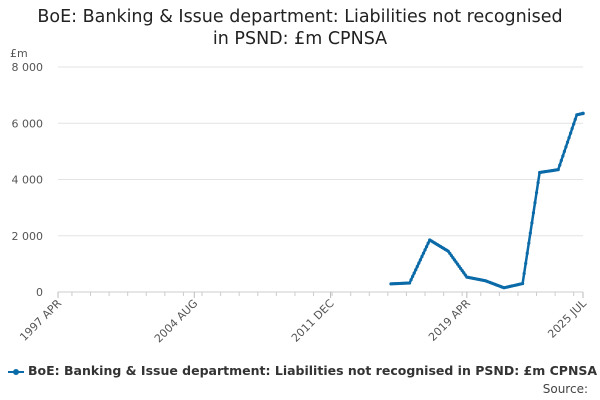 Image resolution: width=600 pixels, height=400 pixels. I want to click on series-layer, so click(487, 200).